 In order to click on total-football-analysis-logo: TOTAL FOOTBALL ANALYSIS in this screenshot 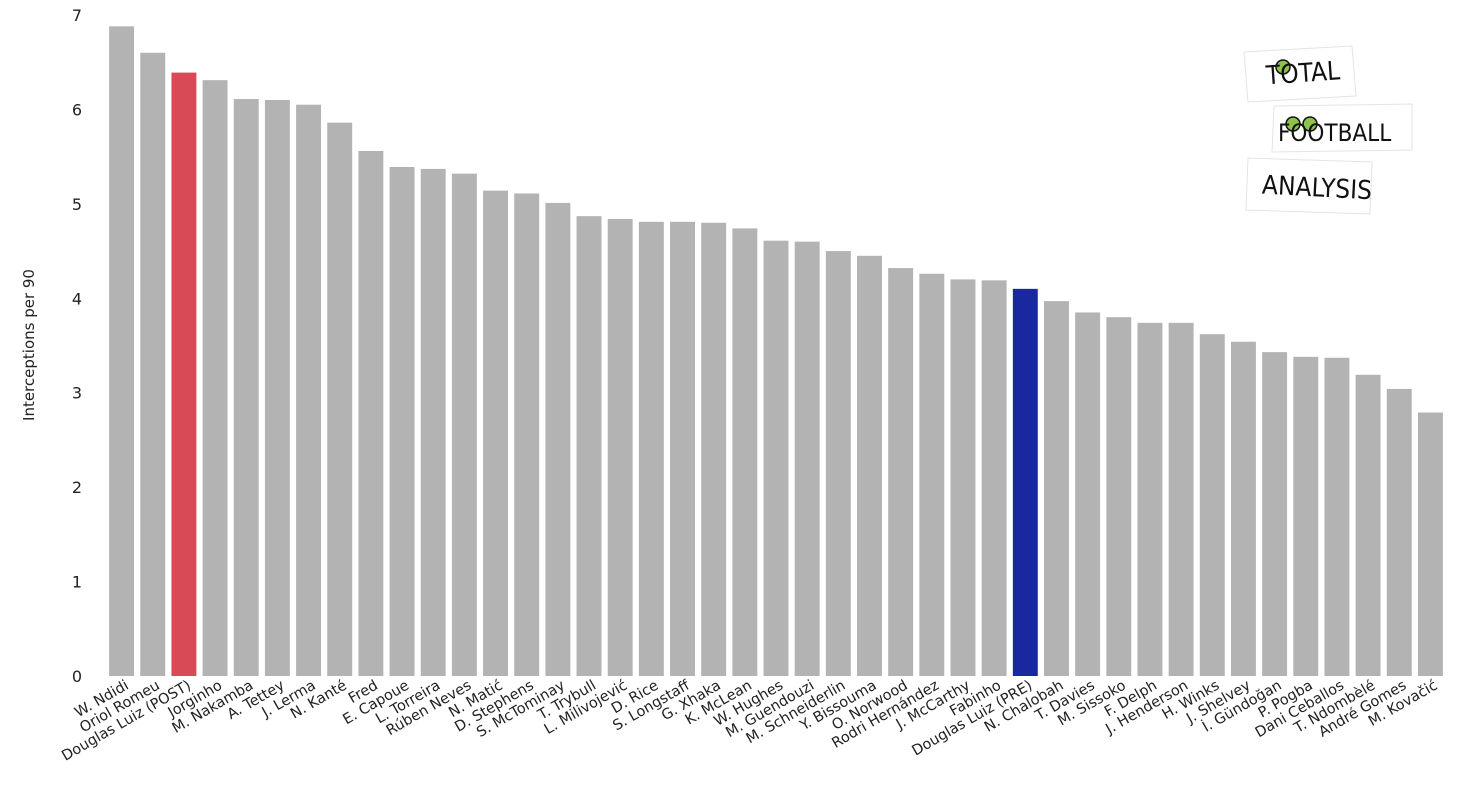, I will do `click(1330, 128)`.